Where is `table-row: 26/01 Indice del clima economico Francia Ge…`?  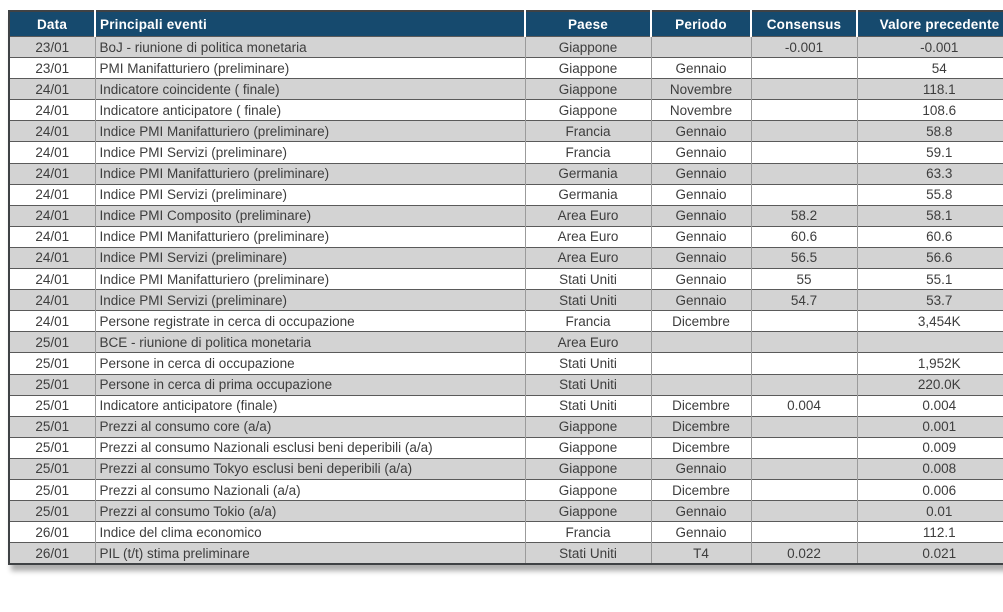 table-row: 26/01 Indice del clima economico Francia Ge… is located at coordinates (506, 532).